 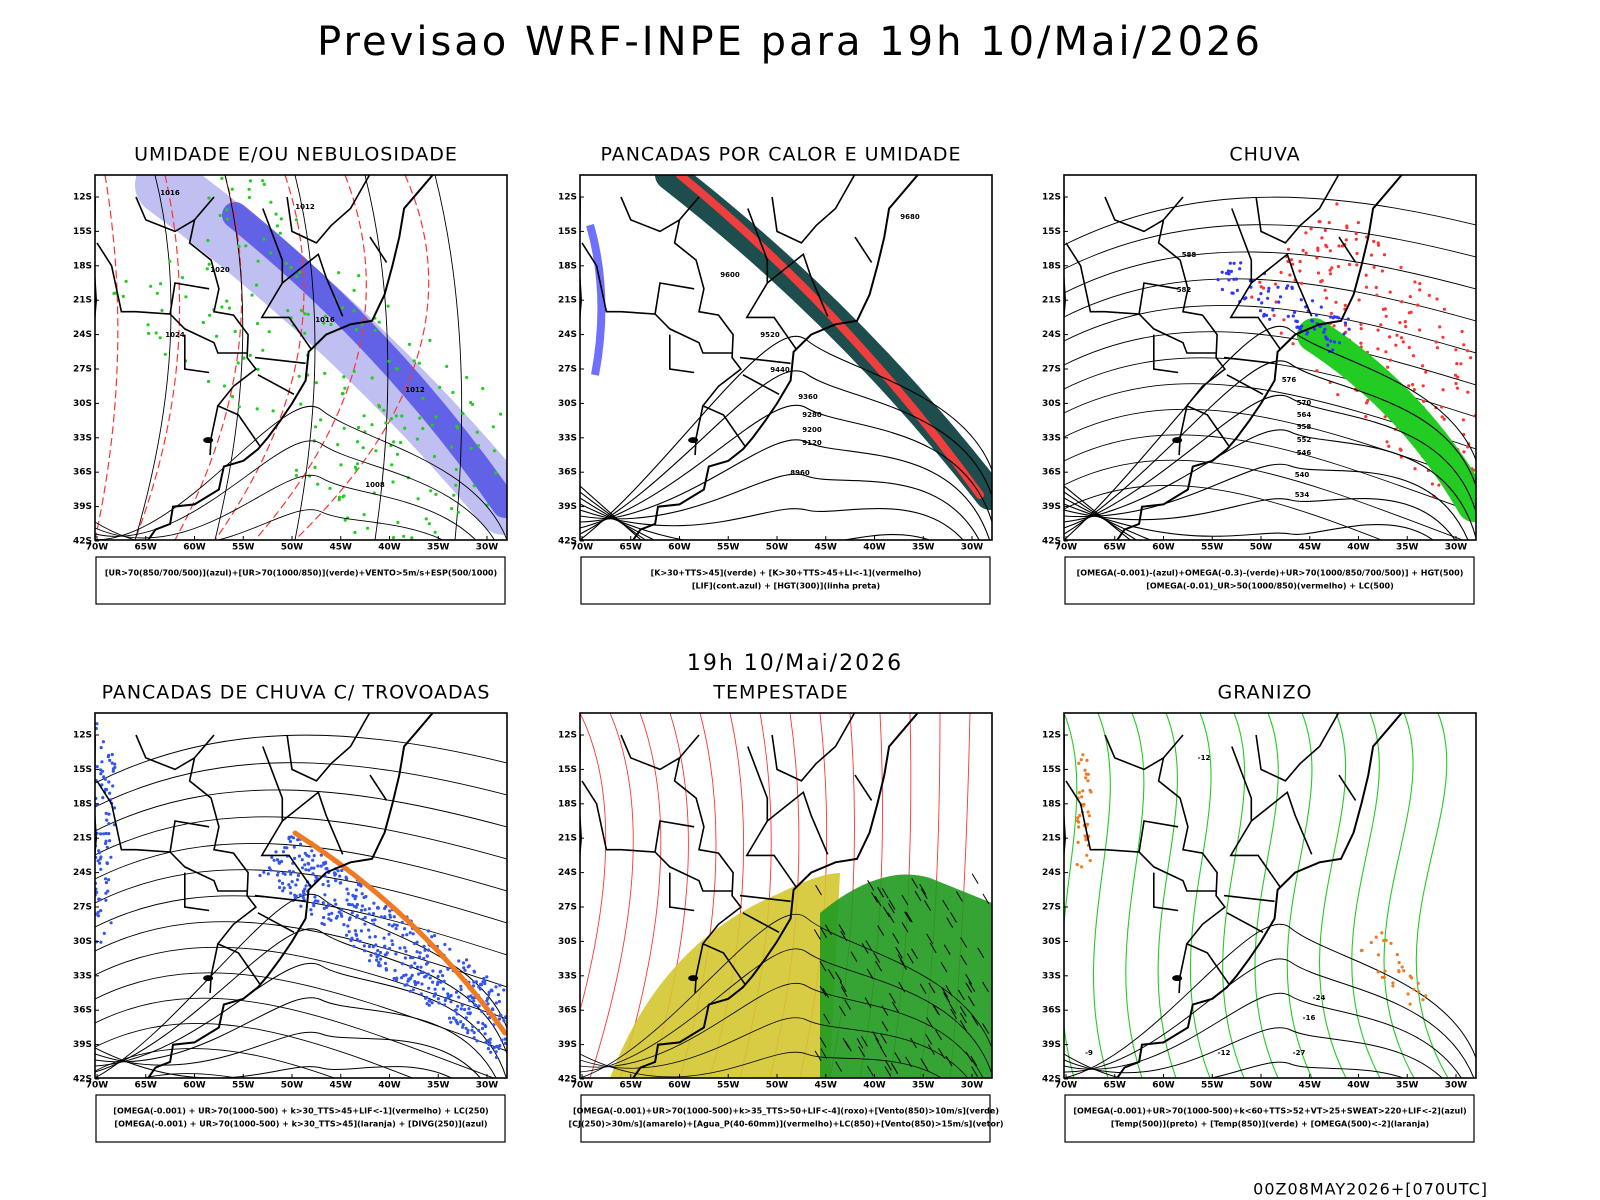 I want to click on map-bg, so click(x=301, y=357).